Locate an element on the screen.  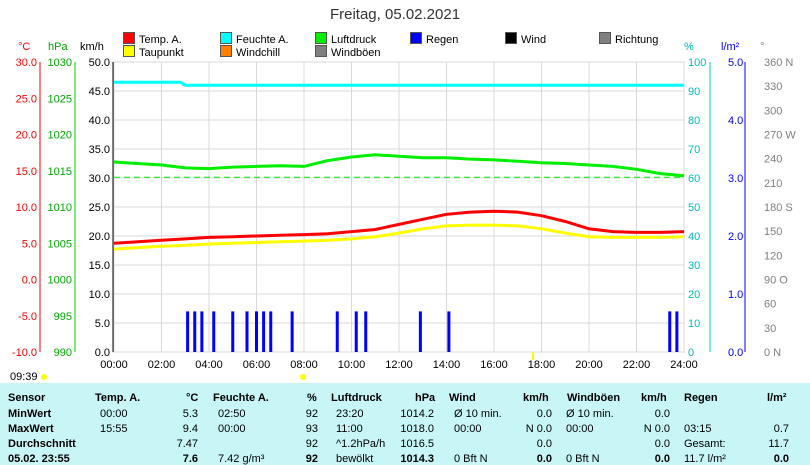
header-humidity-unit: % is located at coordinates (312, 398).